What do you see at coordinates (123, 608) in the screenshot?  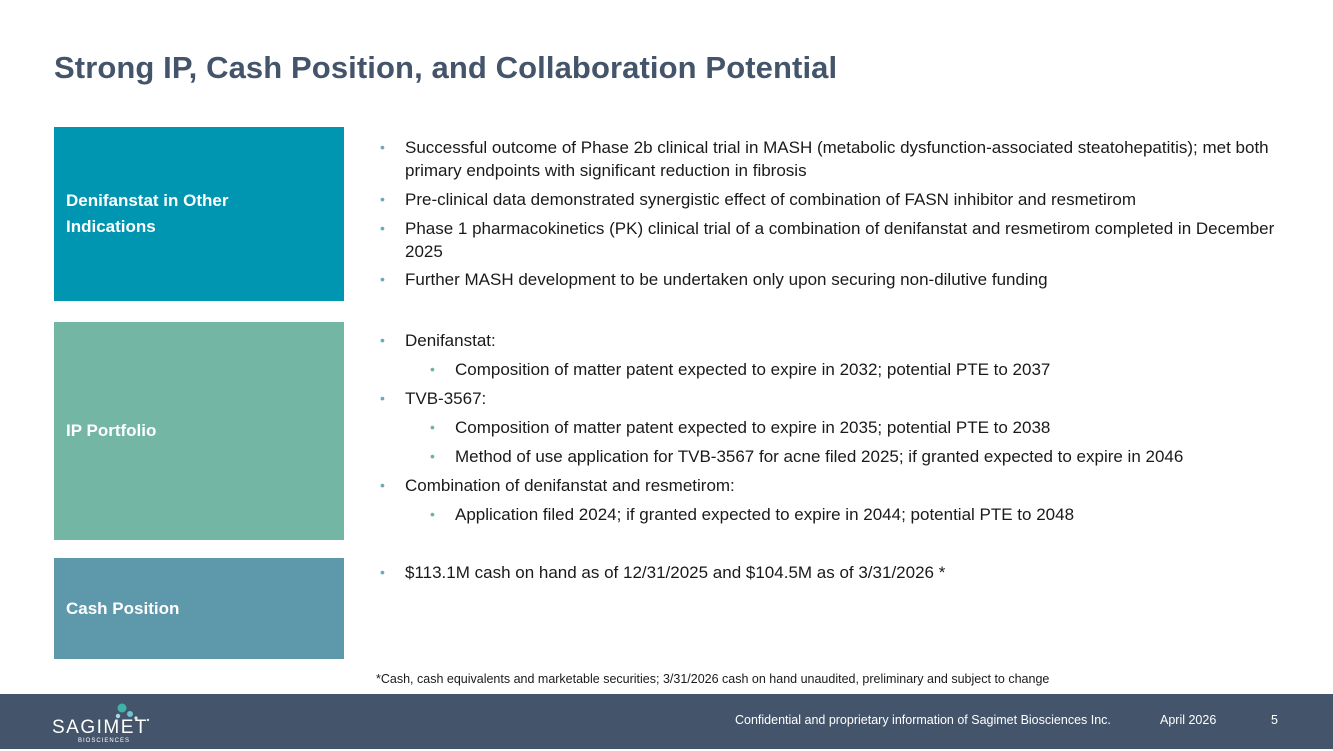 I see `section-label: Cash Position` at bounding box center [123, 608].